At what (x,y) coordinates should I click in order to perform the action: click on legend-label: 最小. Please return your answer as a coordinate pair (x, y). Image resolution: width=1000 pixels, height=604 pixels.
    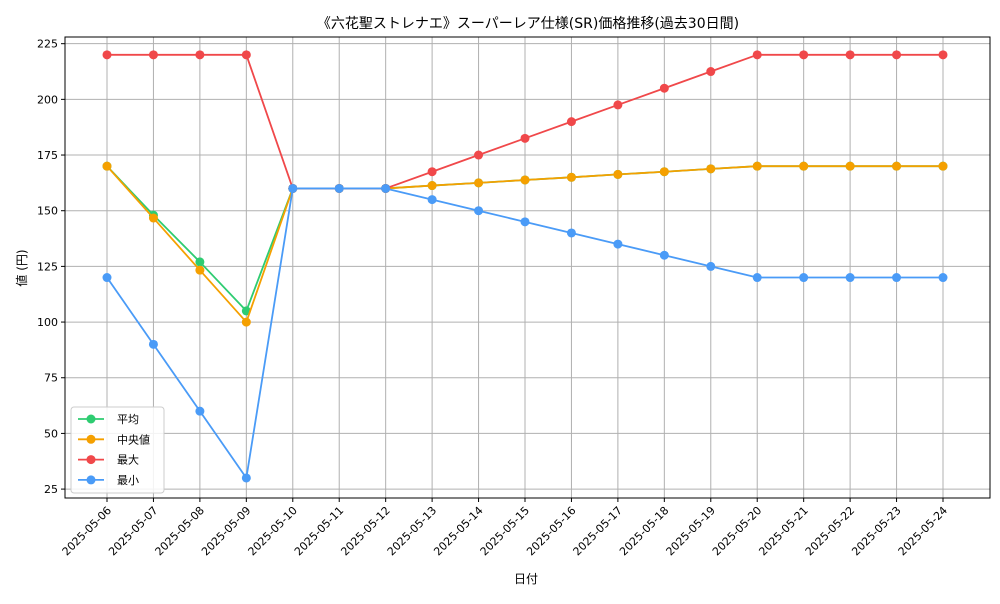
    Looking at the image, I should click on (128, 480).